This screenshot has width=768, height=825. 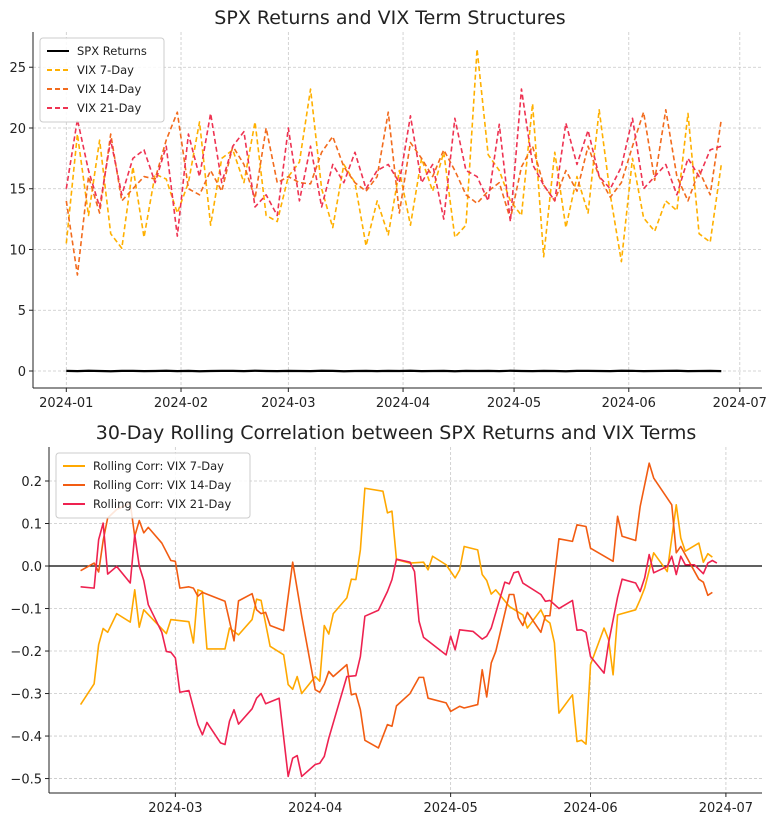 What do you see at coordinates (17, 68) in the screenshot?
I see `y-tick-label: 25` at bounding box center [17, 68].